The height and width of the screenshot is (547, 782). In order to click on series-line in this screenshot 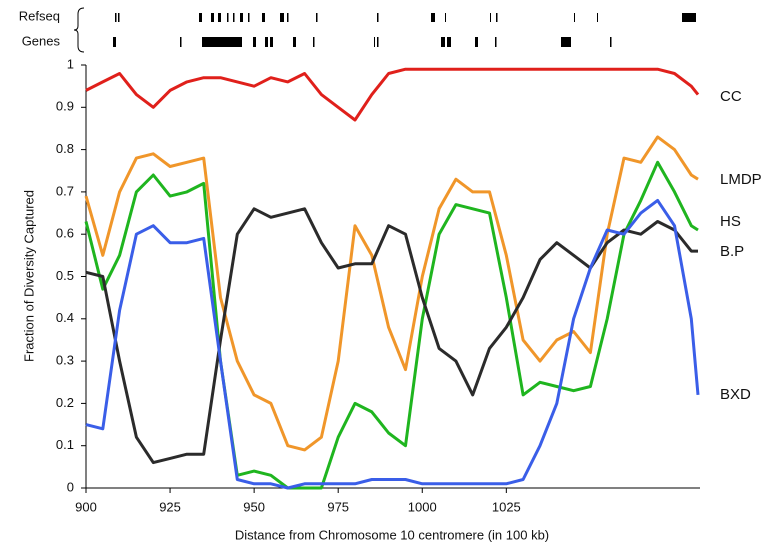, I will do `click(392, 94)`.